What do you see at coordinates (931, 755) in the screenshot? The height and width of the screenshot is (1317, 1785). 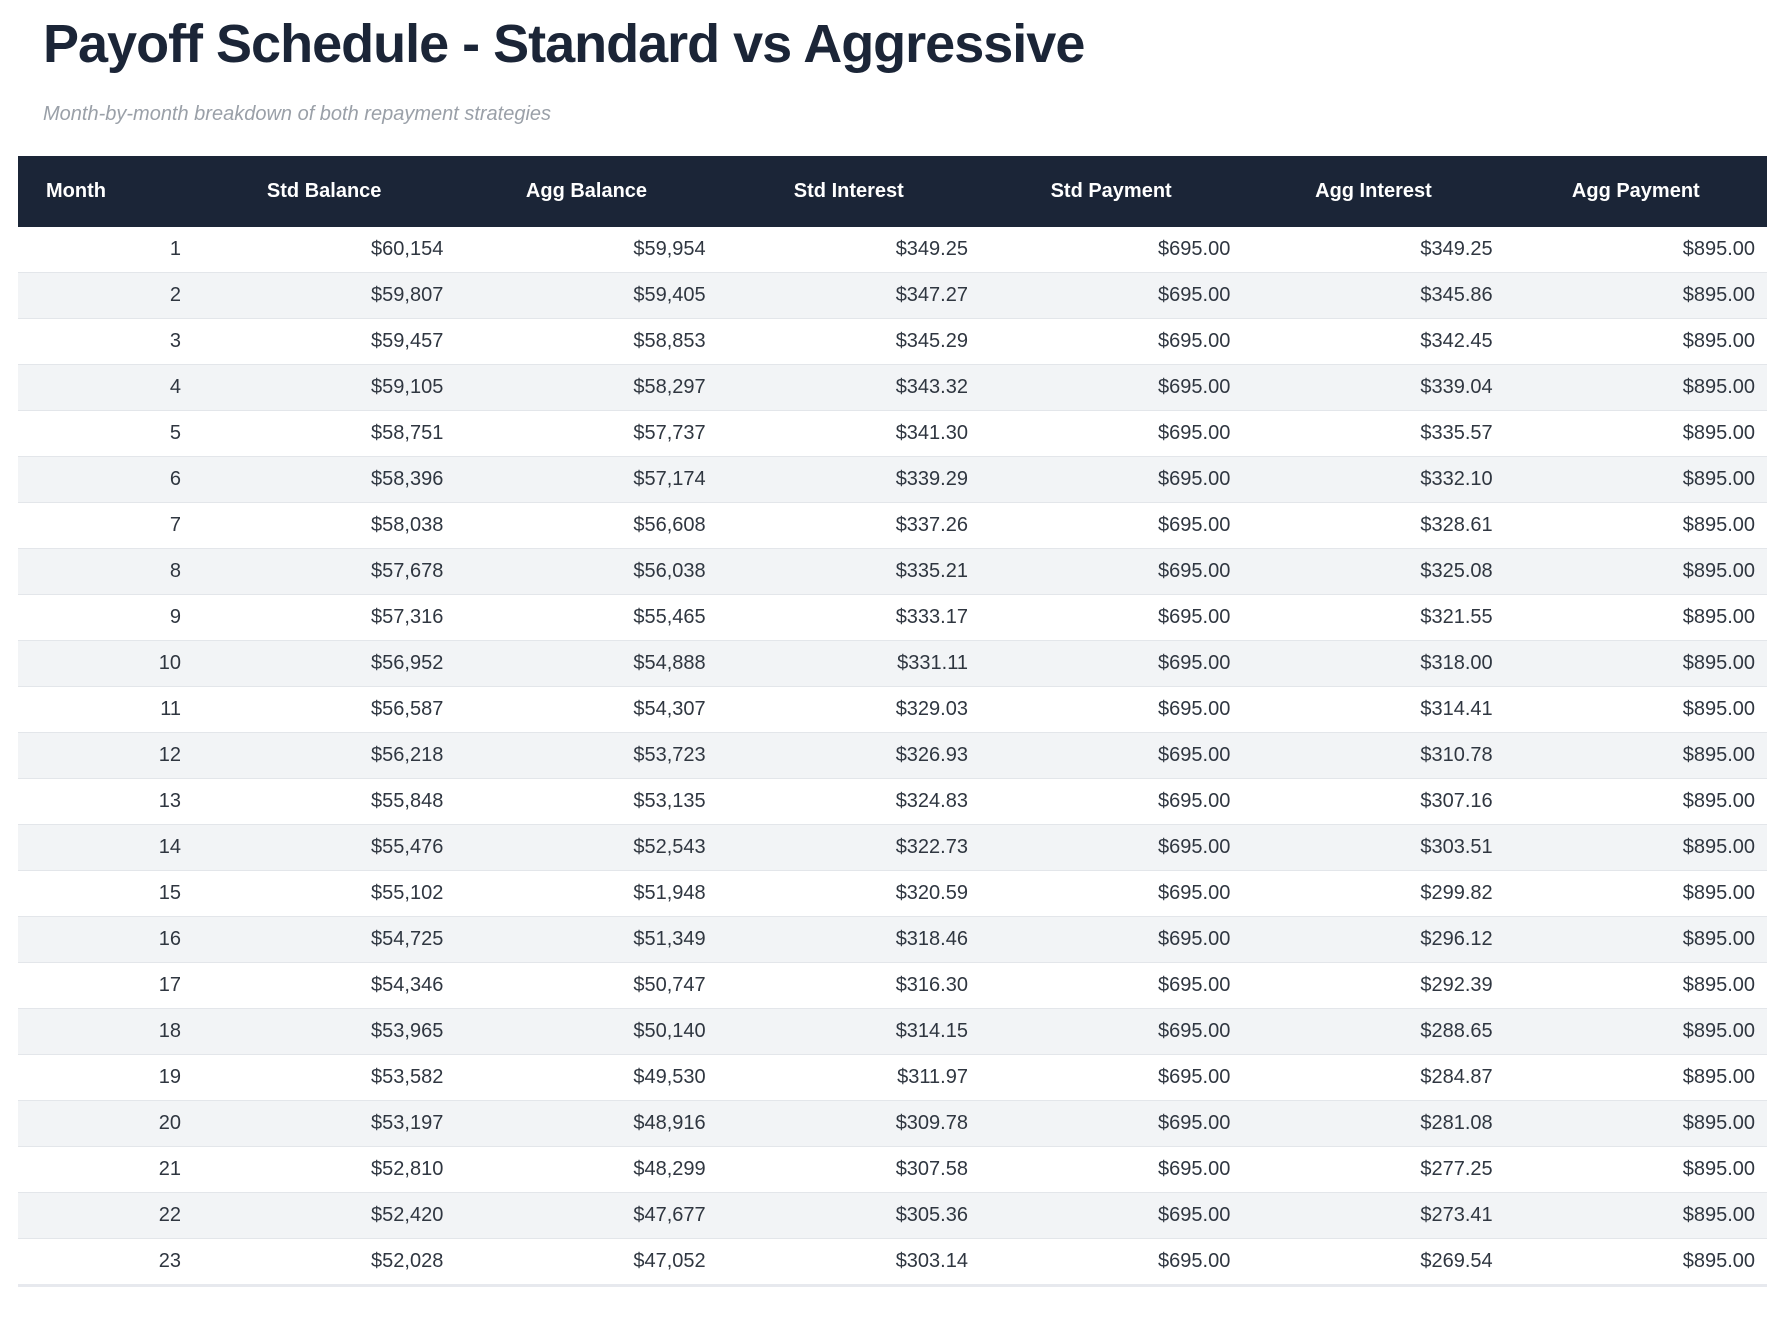 I see `cell-std-interest: $326.93` at bounding box center [931, 755].